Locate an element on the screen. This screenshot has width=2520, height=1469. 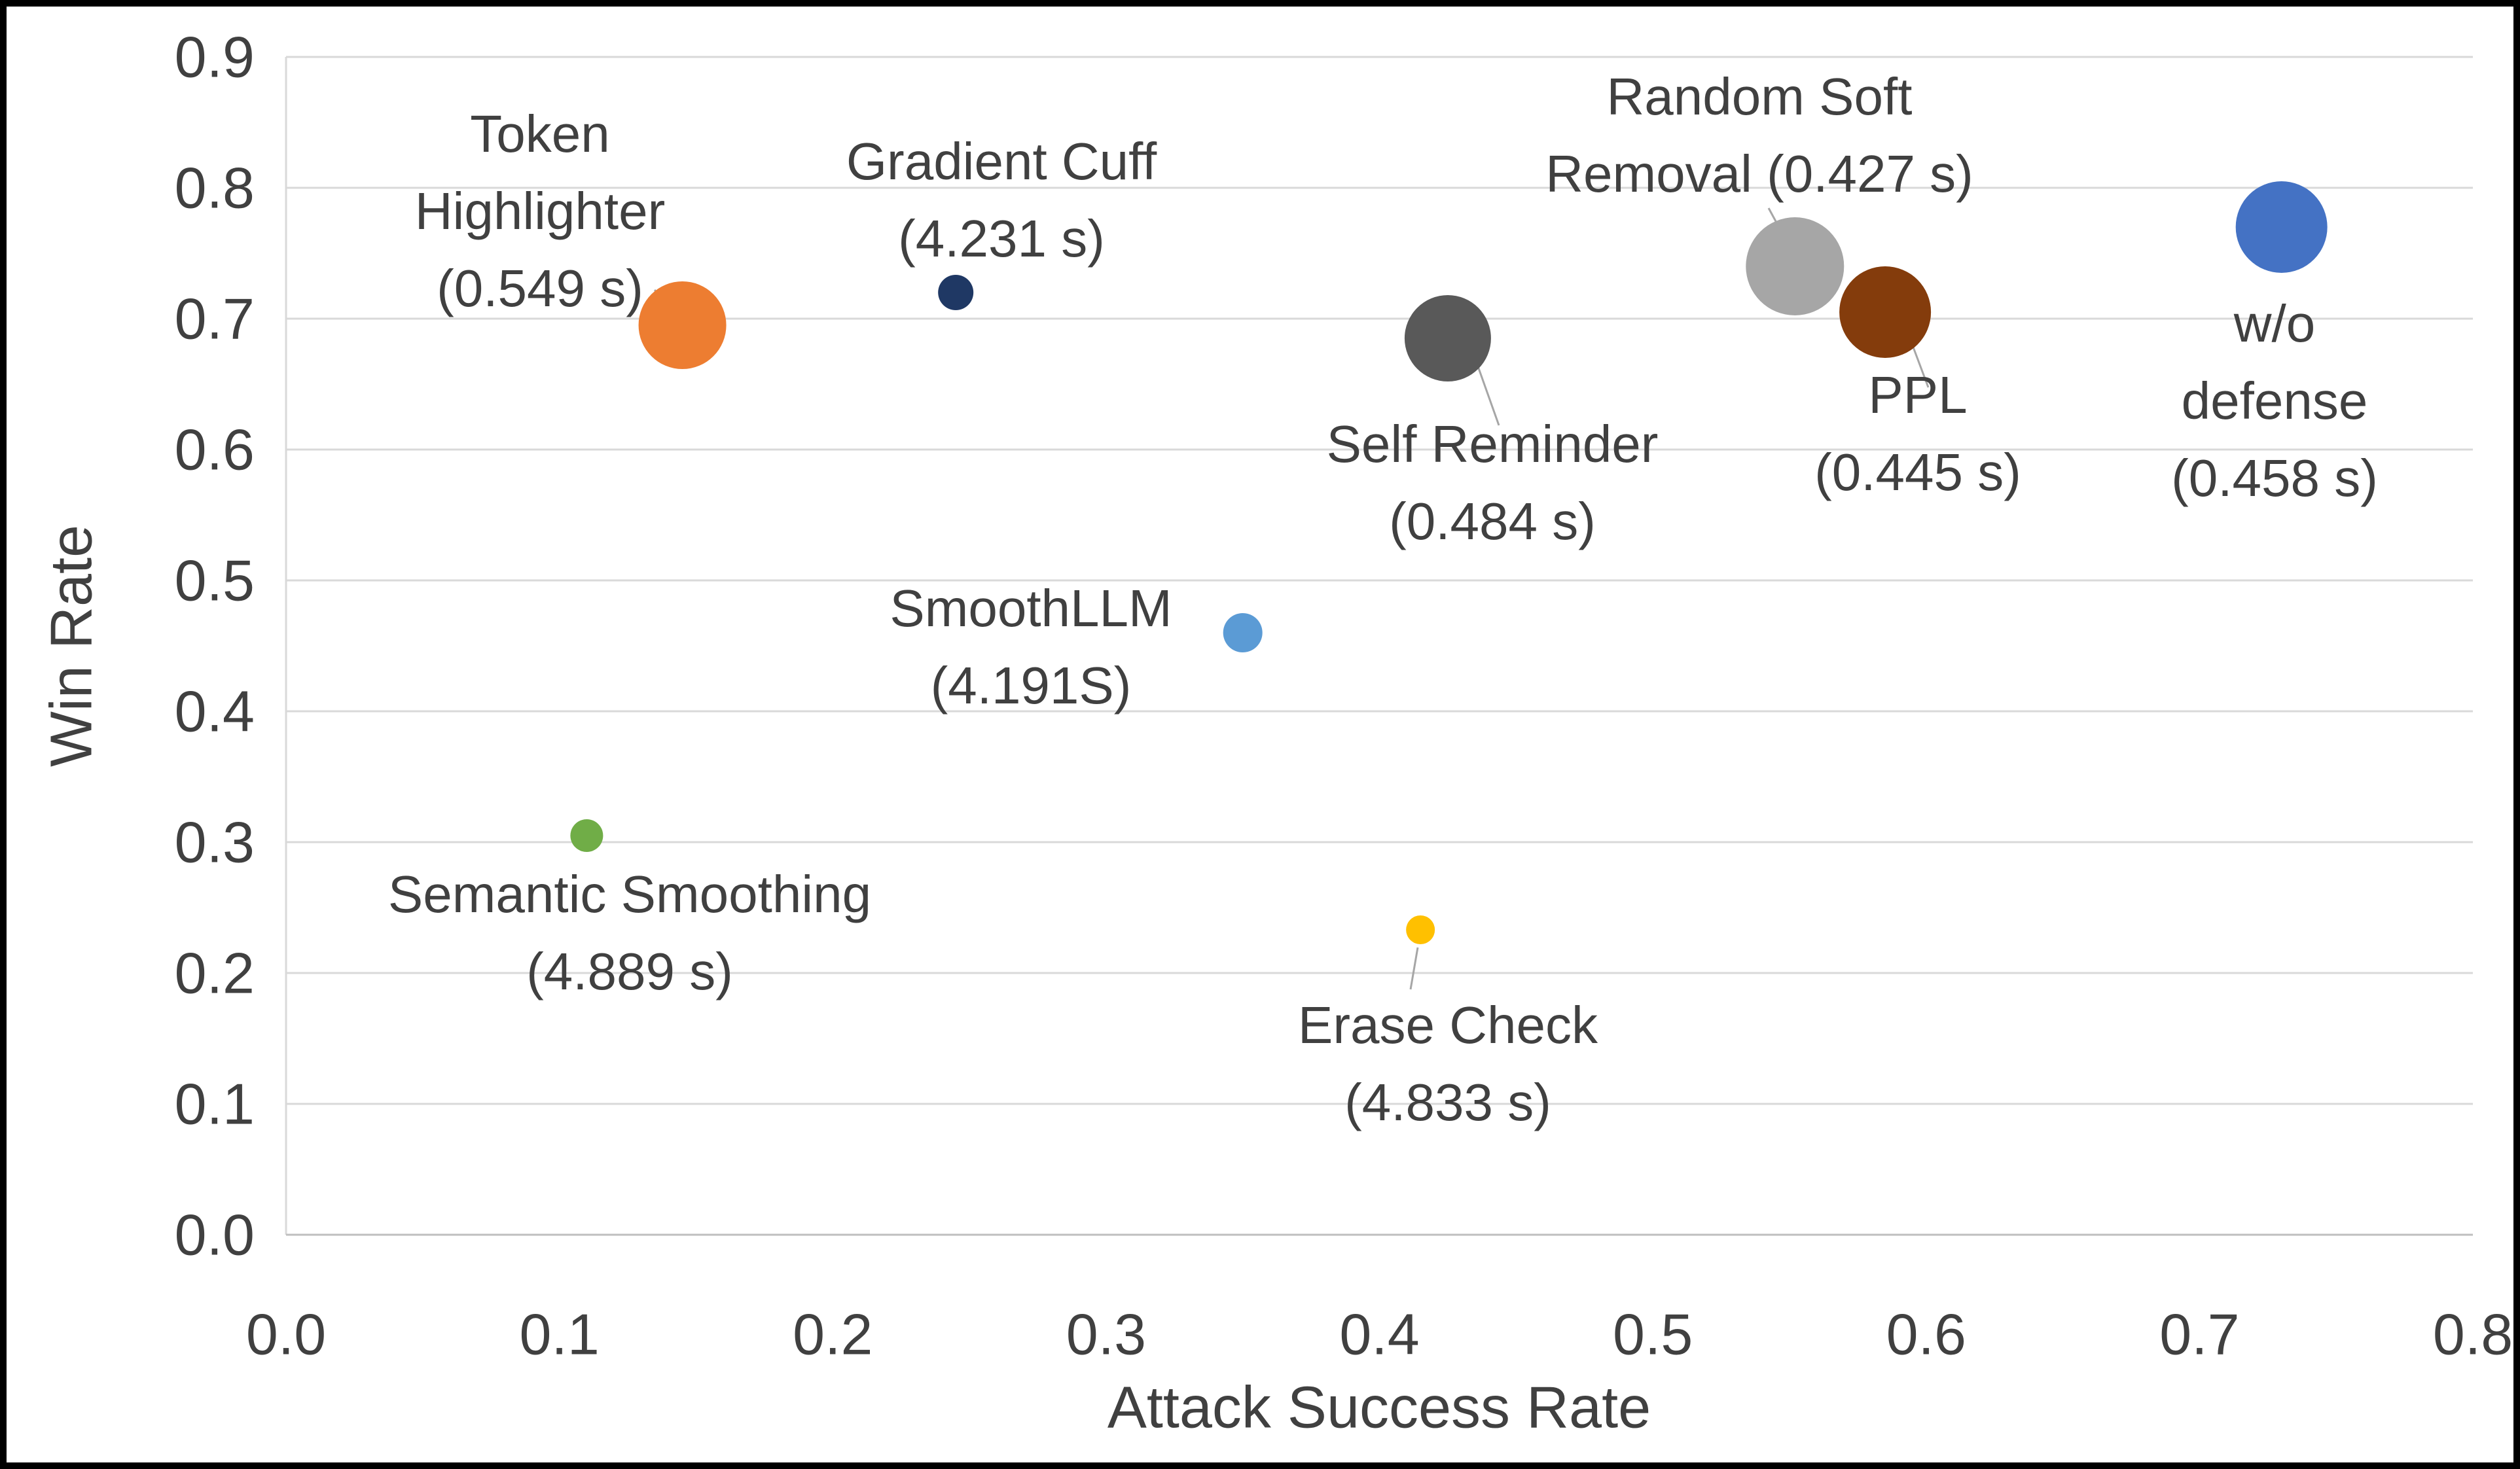
y-tick-label: 0.7 is located at coordinates (215, 319).